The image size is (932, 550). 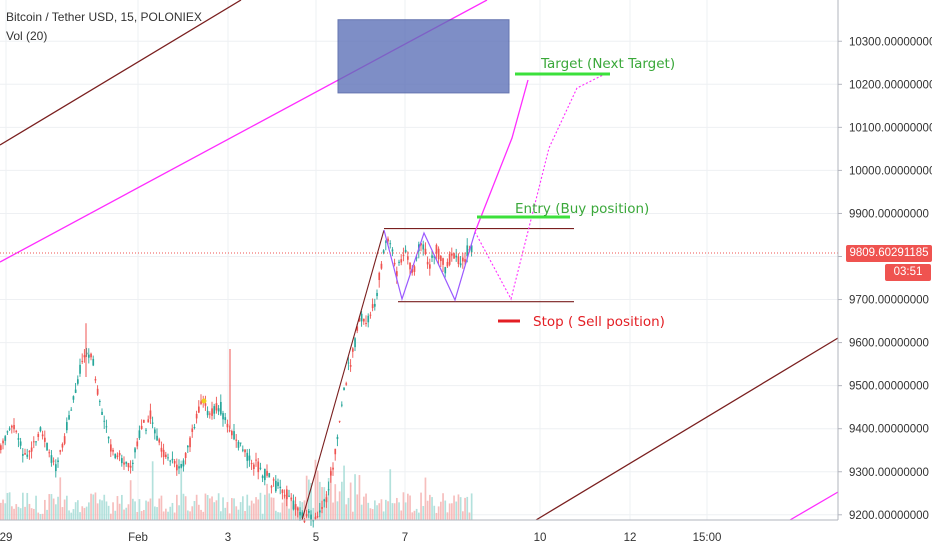 I want to click on price-tick-label: 10300.00000000, so click(x=890, y=42).